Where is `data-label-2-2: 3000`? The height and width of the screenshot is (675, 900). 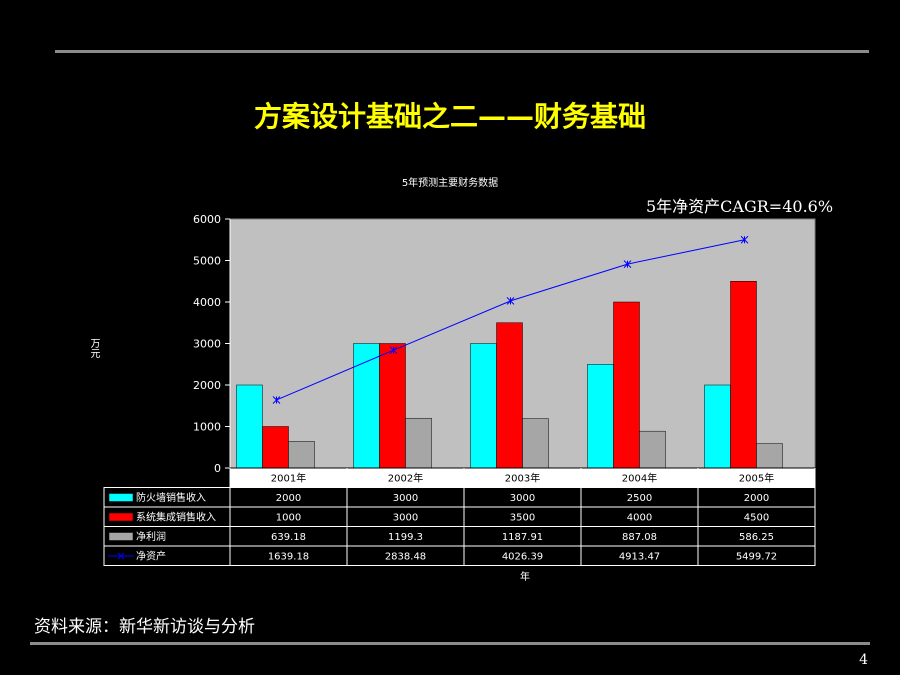 data-label-2-2: 3000 is located at coordinates (405, 518).